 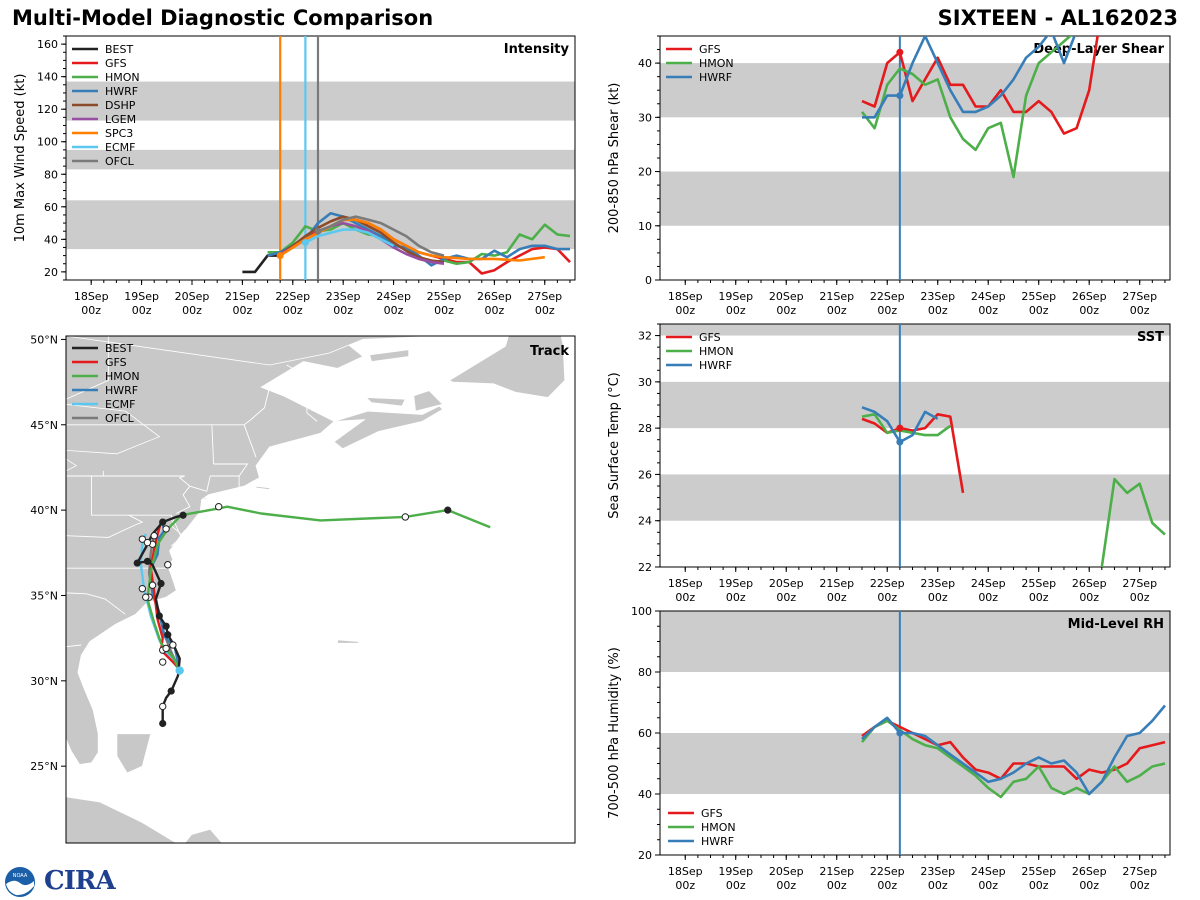 What do you see at coordinates (349, 237) in the screenshot?
I see `series-line-ecmf` at bounding box center [349, 237].